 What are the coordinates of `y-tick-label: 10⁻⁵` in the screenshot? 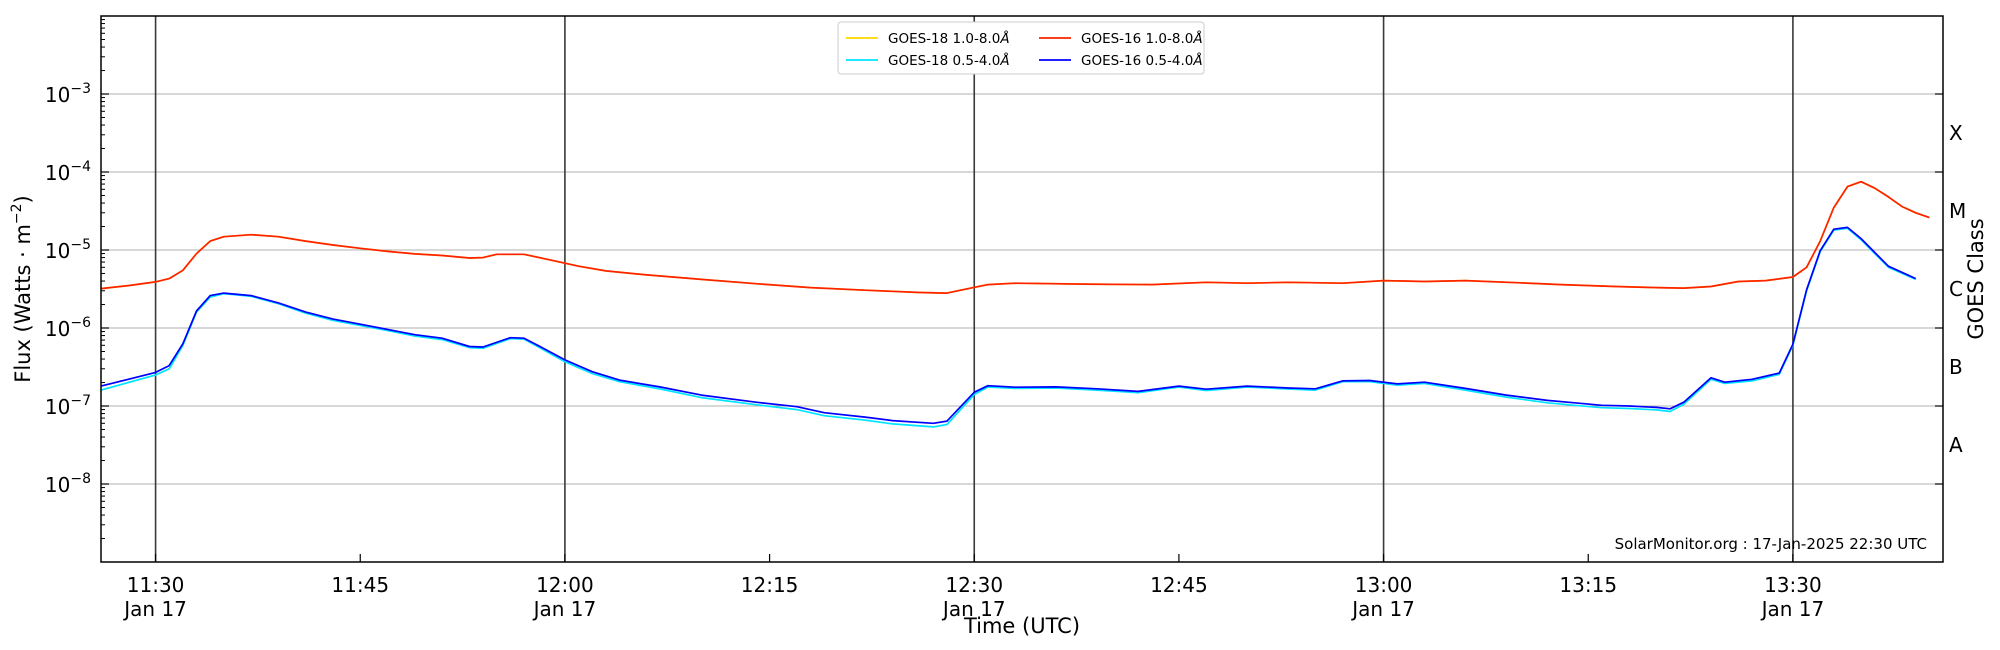 It's located at (68, 250).